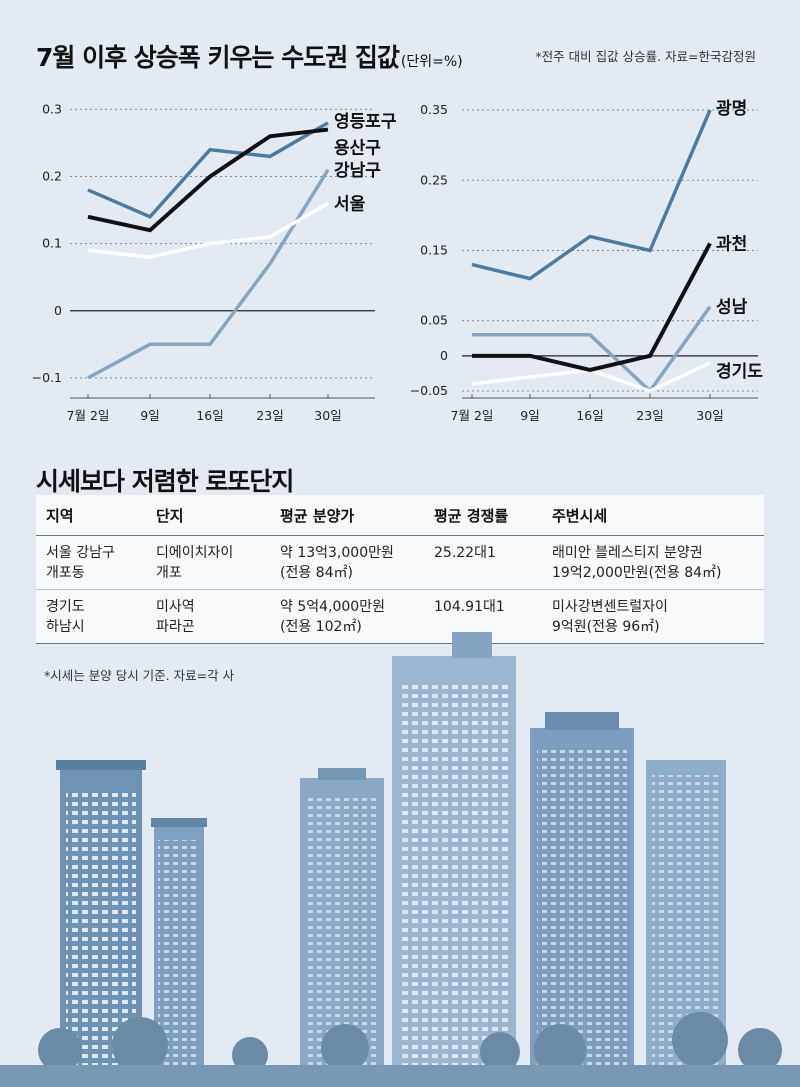 Image resolution: width=800 pixels, height=1087 pixels. What do you see at coordinates (208, 616) in the screenshot?
I see `cell-complex: 미사역 파라곤` at bounding box center [208, 616].